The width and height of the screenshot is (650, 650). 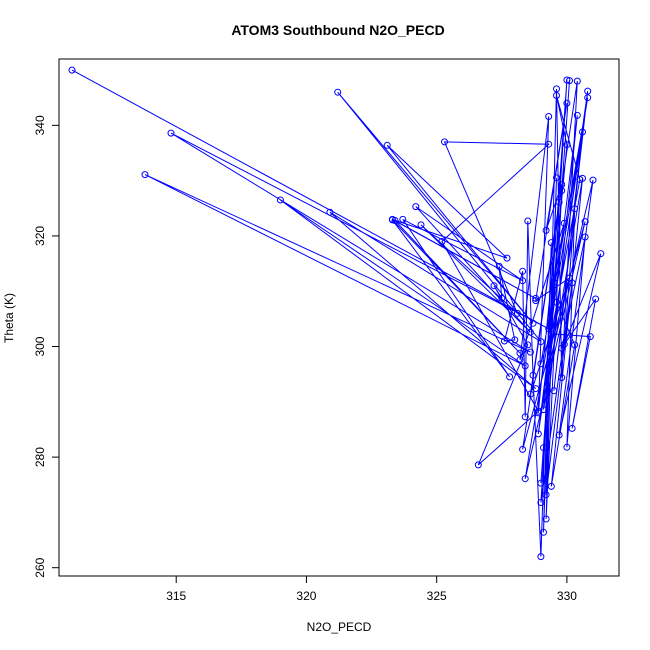 What do you see at coordinates (40, 346) in the screenshot?
I see `y-tick-label: 300` at bounding box center [40, 346].